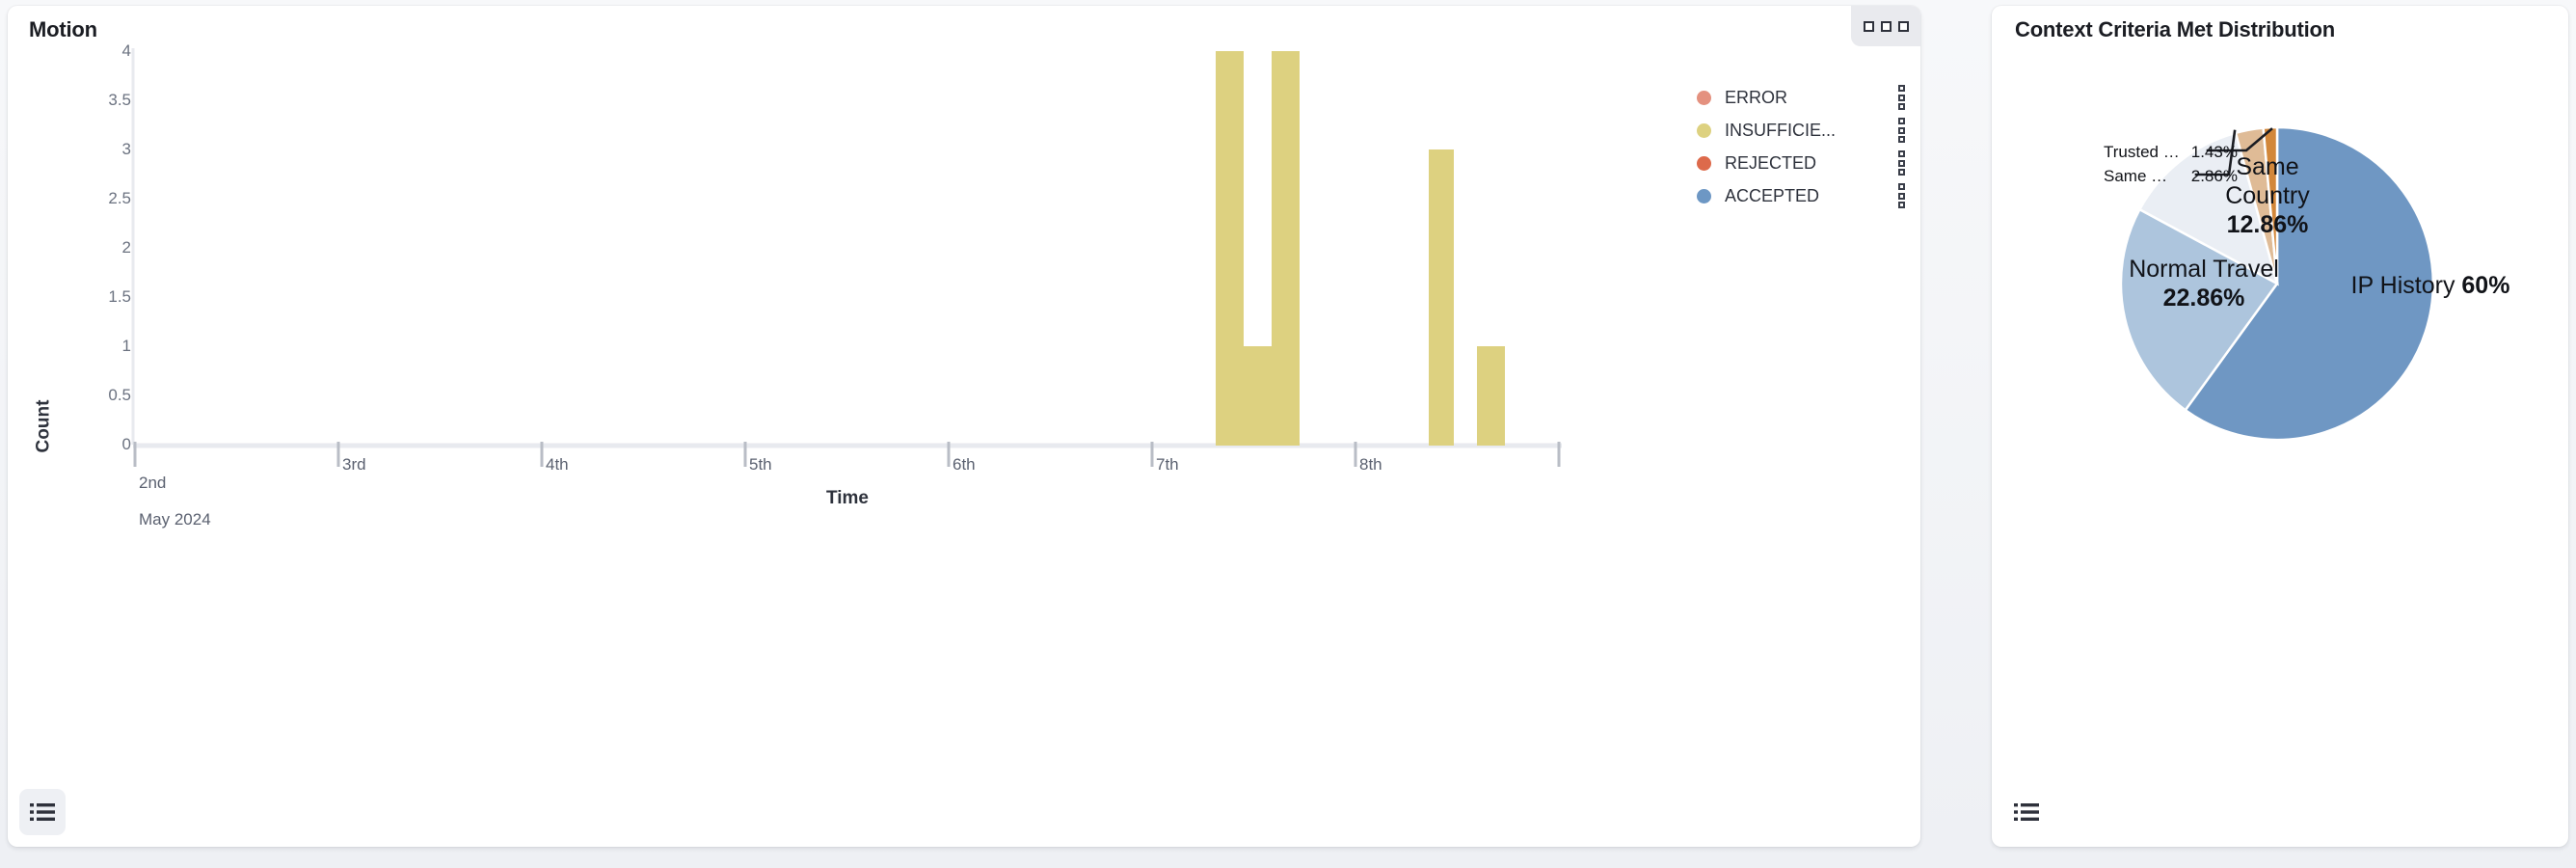 The image size is (2576, 868). I want to click on x-tick: 7th, so click(1167, 464).